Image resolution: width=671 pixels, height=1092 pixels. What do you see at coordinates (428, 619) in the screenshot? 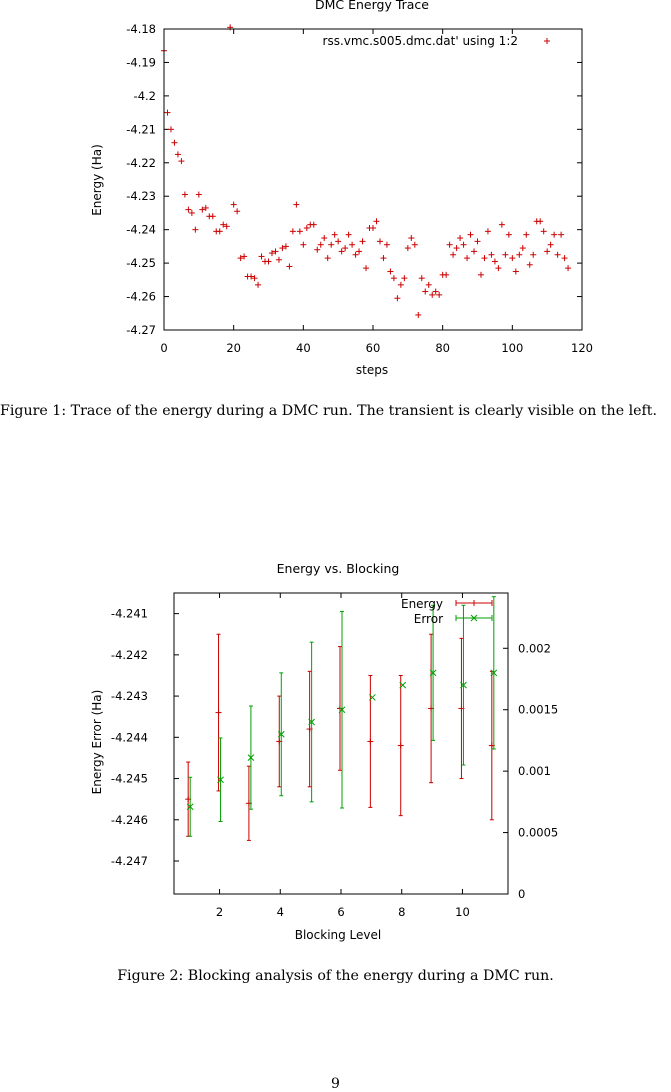
I see `fig2-legend-error-label: Error` at bounding box center [428, 619].